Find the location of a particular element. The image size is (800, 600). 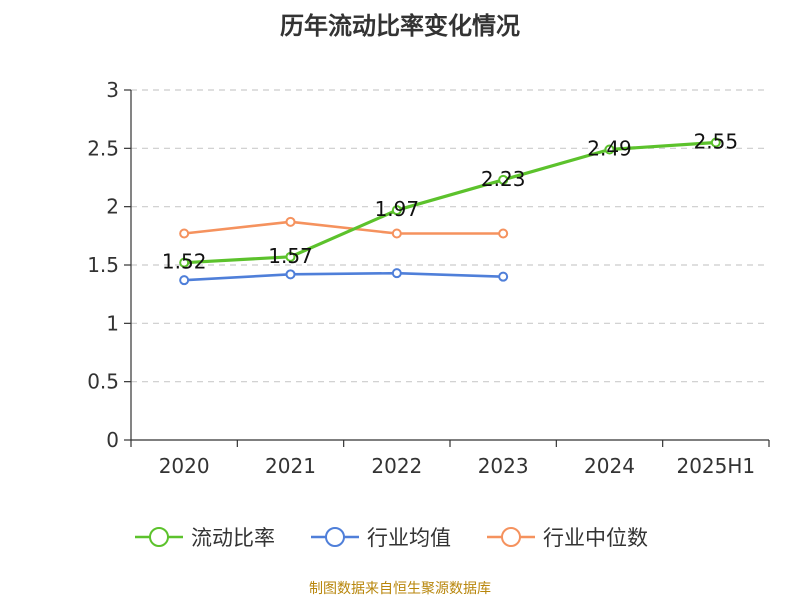

legend-item: 行业中位数 is located at coordinates (567, 538).